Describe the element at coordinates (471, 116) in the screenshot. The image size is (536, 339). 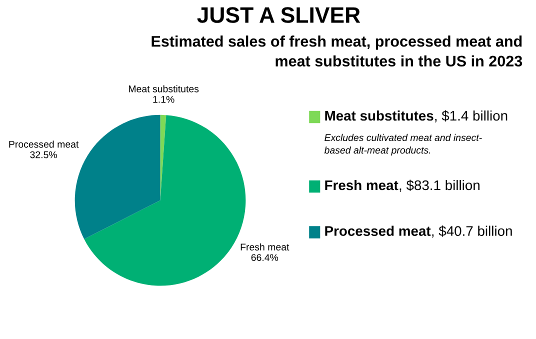
I see `text: , $1.4 billion` at that location.